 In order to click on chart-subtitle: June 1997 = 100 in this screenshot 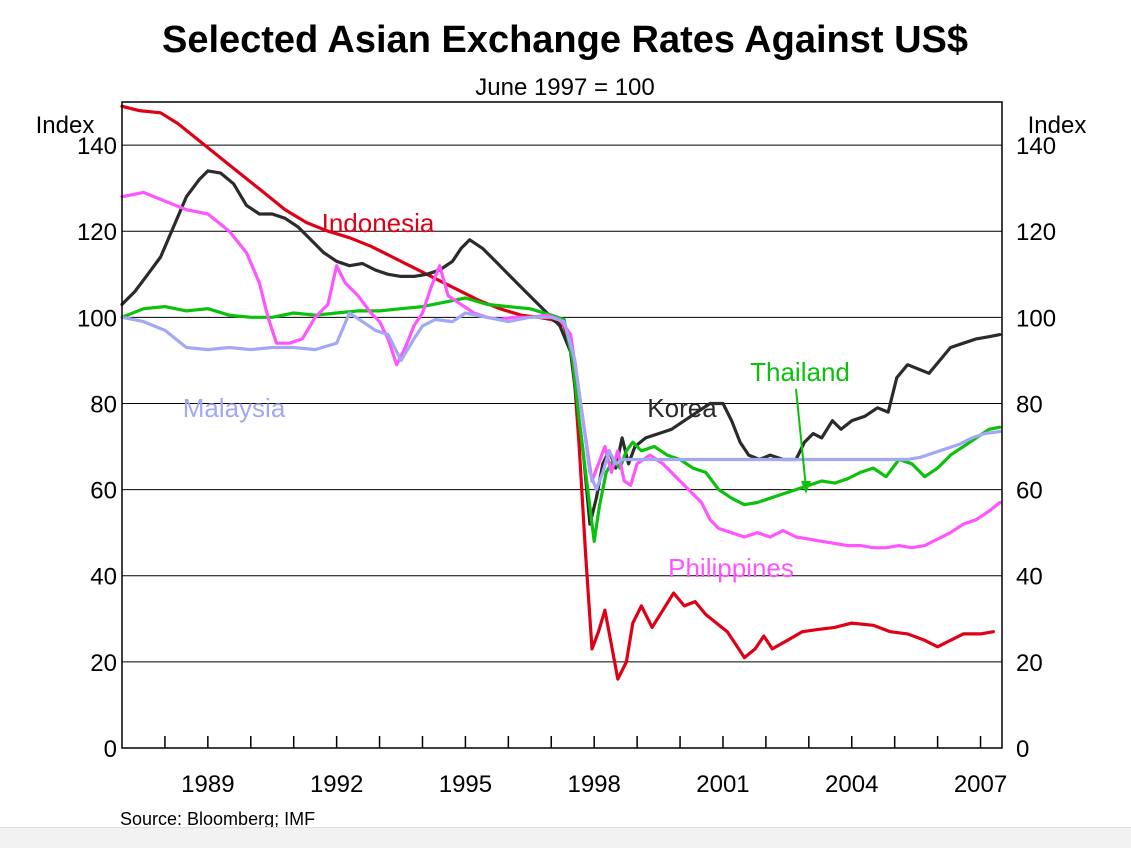, I will do `click(565, 87)`.